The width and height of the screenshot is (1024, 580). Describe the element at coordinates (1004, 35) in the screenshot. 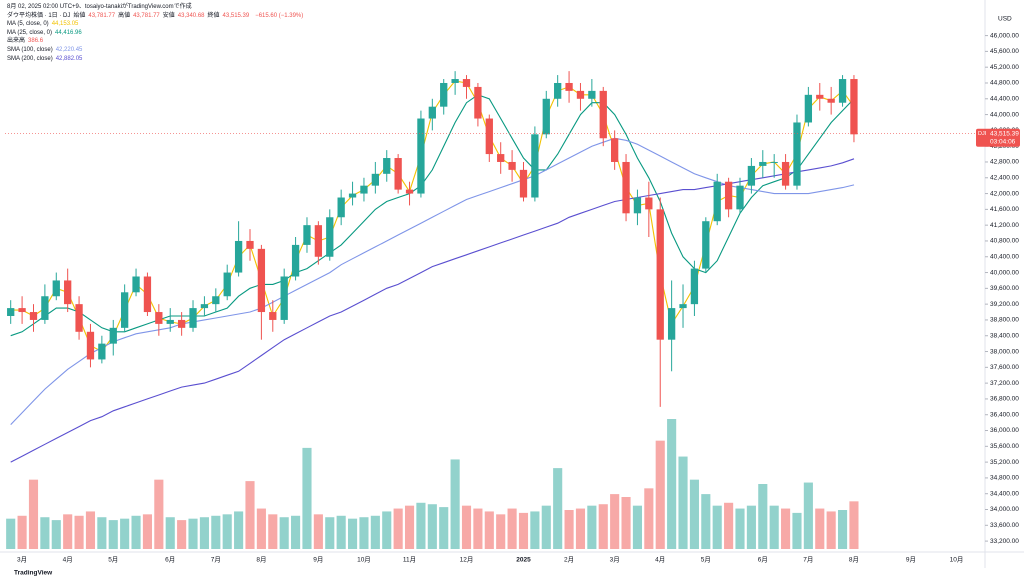

I see `y-tick-label: 46,000.00` at that location.